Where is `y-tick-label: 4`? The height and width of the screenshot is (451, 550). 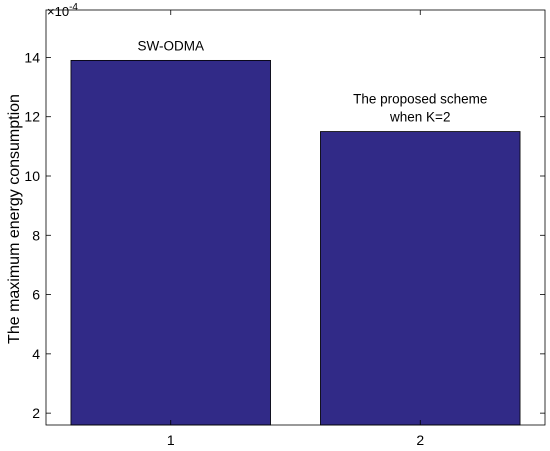
y-tick-label: 4 is located at coordinates (36, 354).